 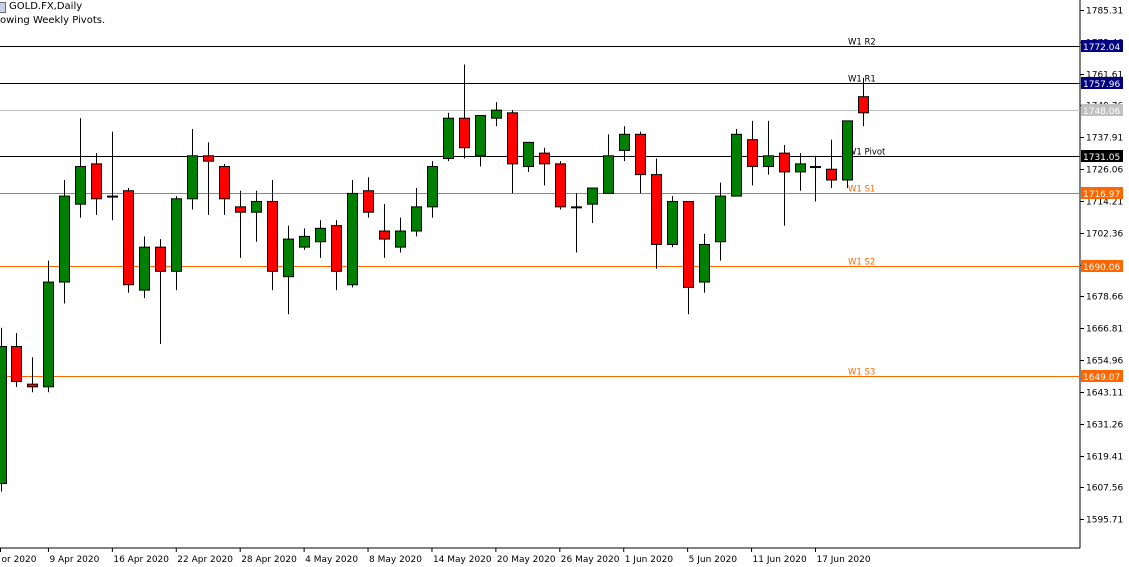 I want to click on pivot-price-label: 1757.96, so click(x=1101, y=85).